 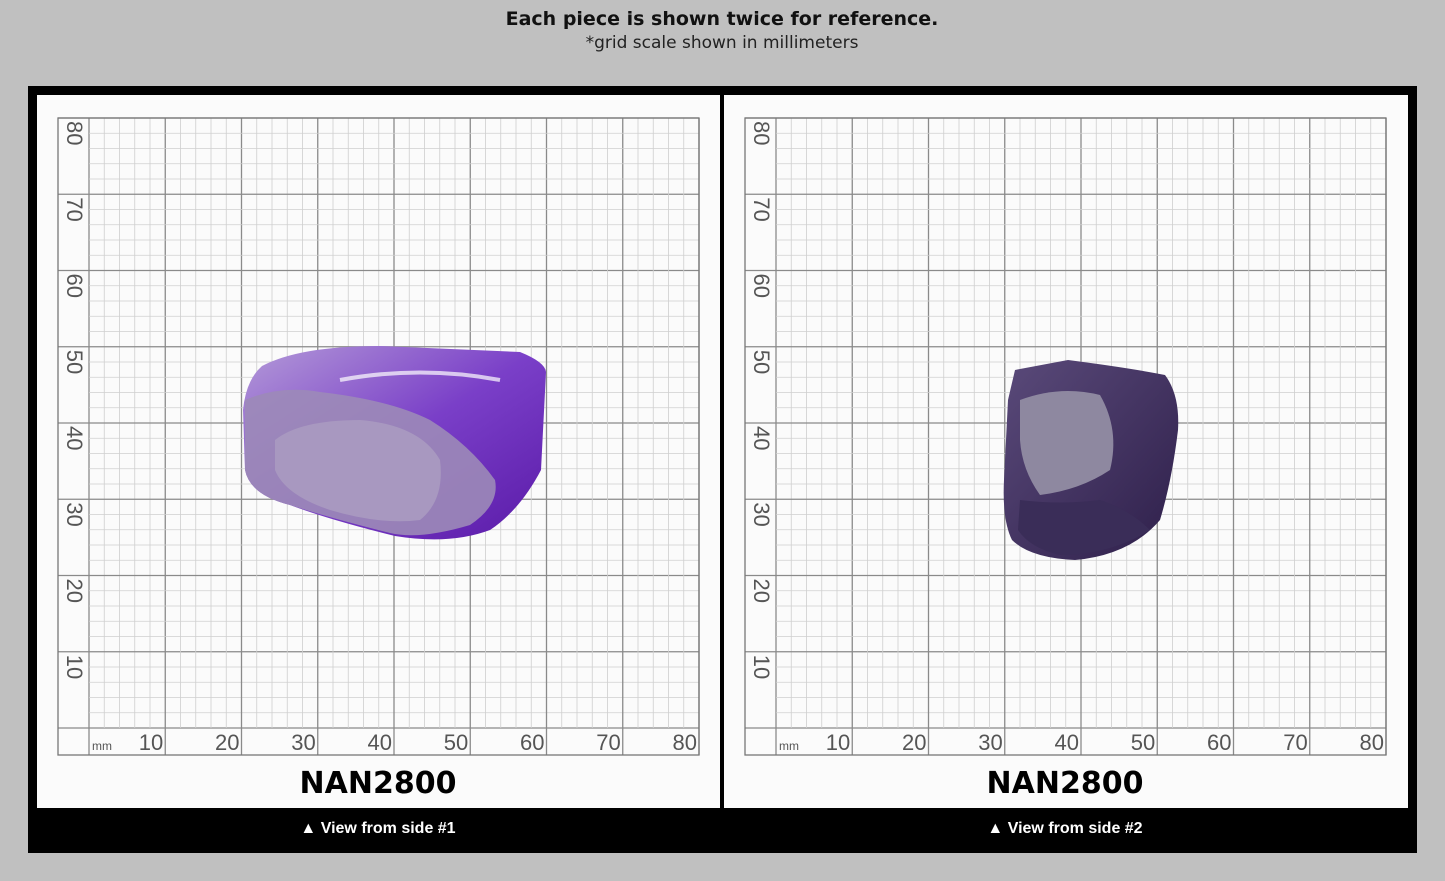 What do you see at coordinates (1064, 828) in the screenshot?
I see `view-caption: ▲ View from side #2` at bounding box center [1064, 828].